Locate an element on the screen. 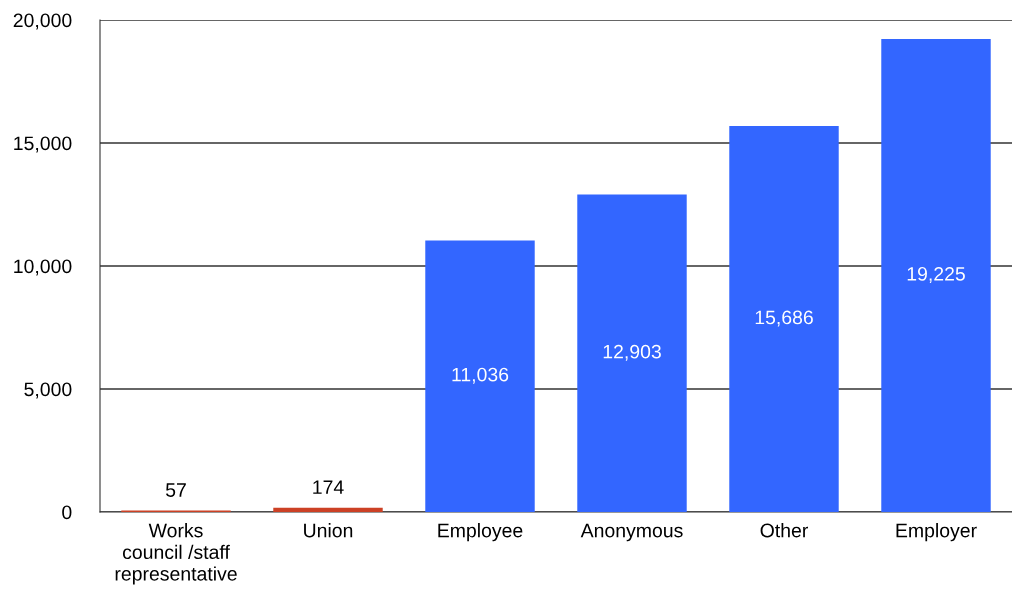 Image resolution: width=1012 pixels, height=613 pixels. x-tick-label: Union is located at coordinates (328, 530).